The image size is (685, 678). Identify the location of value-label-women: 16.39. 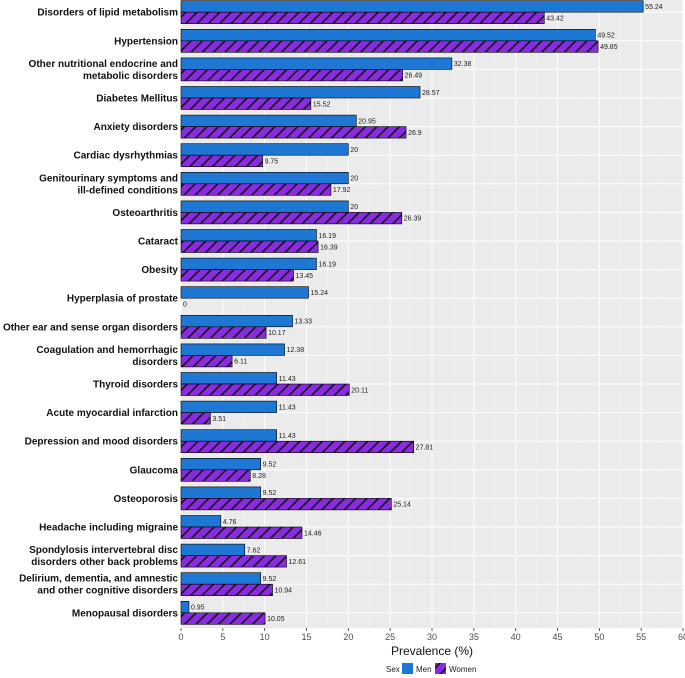
(329, 247).